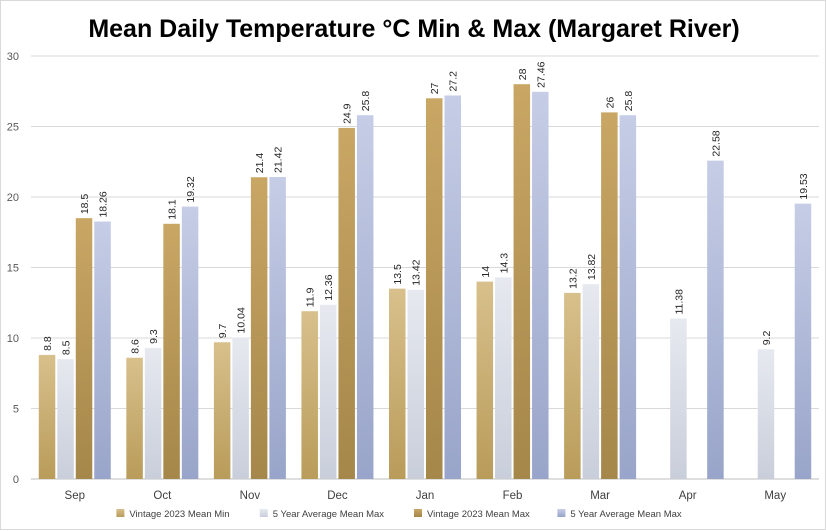 This screenshot has height=531, width=826. Describe the element at coordinates (191, 189) in the screenshot. I see `data-label: 19.32` at that location.